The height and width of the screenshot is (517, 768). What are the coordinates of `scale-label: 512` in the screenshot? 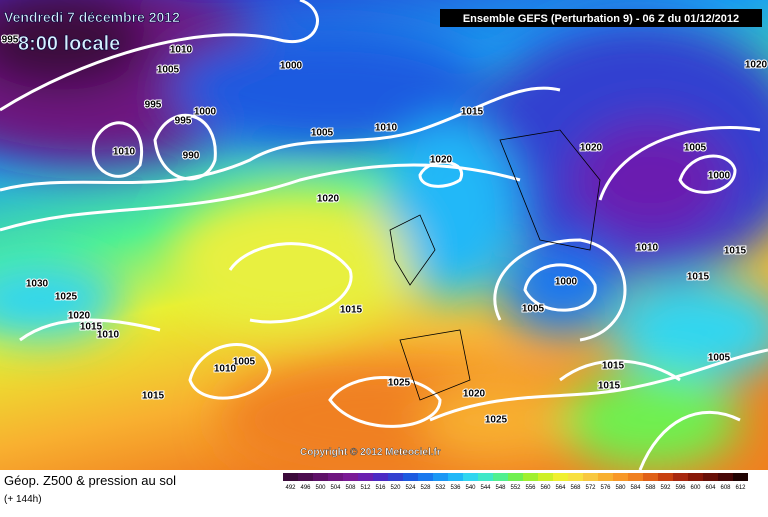 It's located at (365, 488).